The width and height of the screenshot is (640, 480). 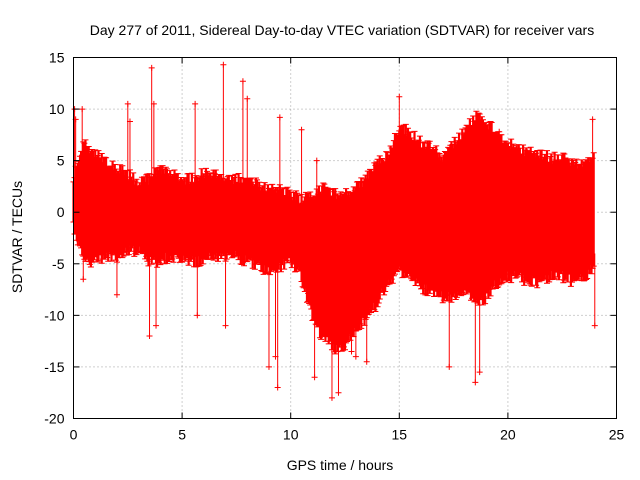 I want to click on y-tick-label: -15, so click(x=54, y=367).